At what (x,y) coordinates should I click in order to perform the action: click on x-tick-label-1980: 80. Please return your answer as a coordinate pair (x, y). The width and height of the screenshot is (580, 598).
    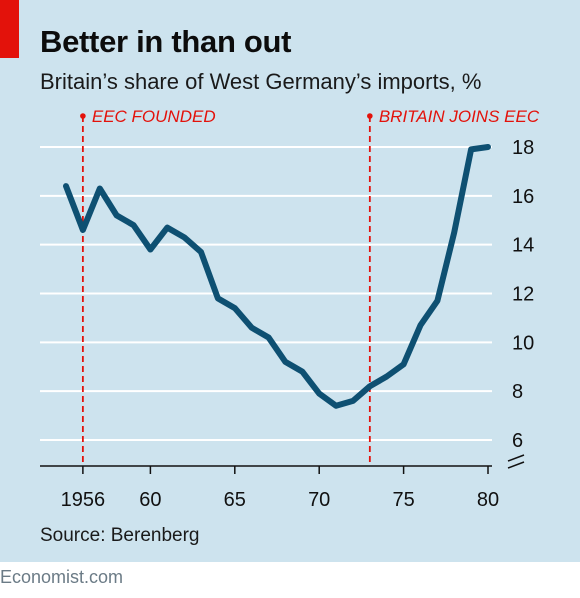
    Looking at the image, I should click on (488, 500).